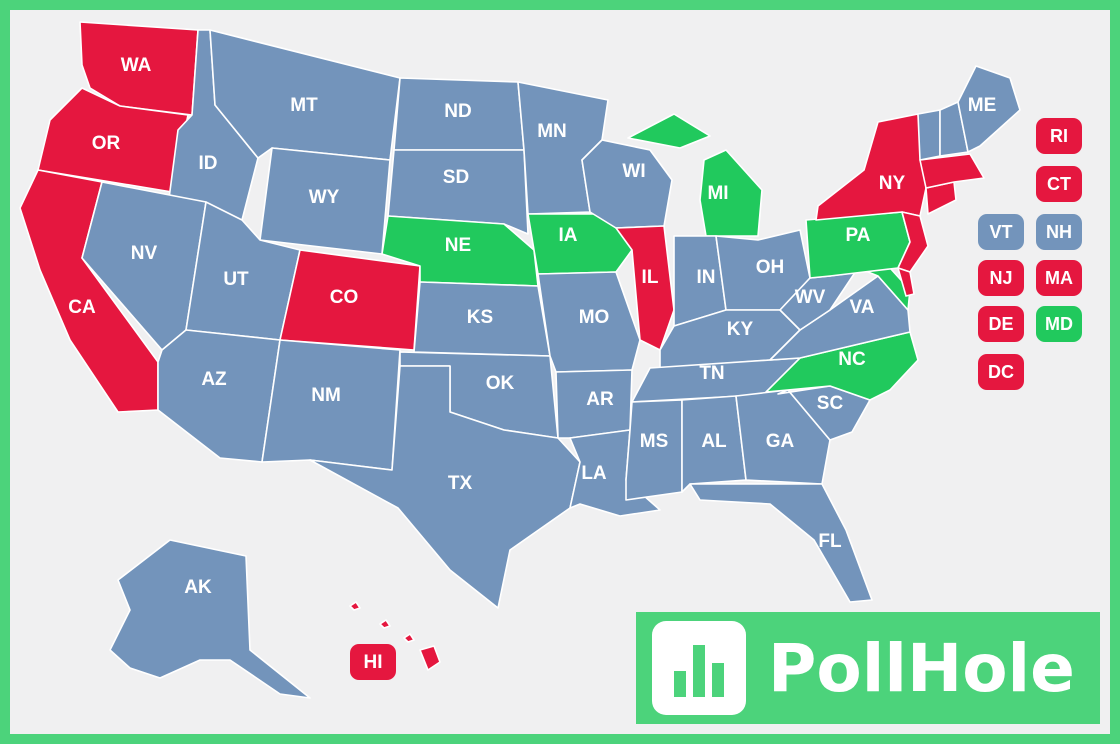  I want to click on label-IN: IN, so click(706, 277).